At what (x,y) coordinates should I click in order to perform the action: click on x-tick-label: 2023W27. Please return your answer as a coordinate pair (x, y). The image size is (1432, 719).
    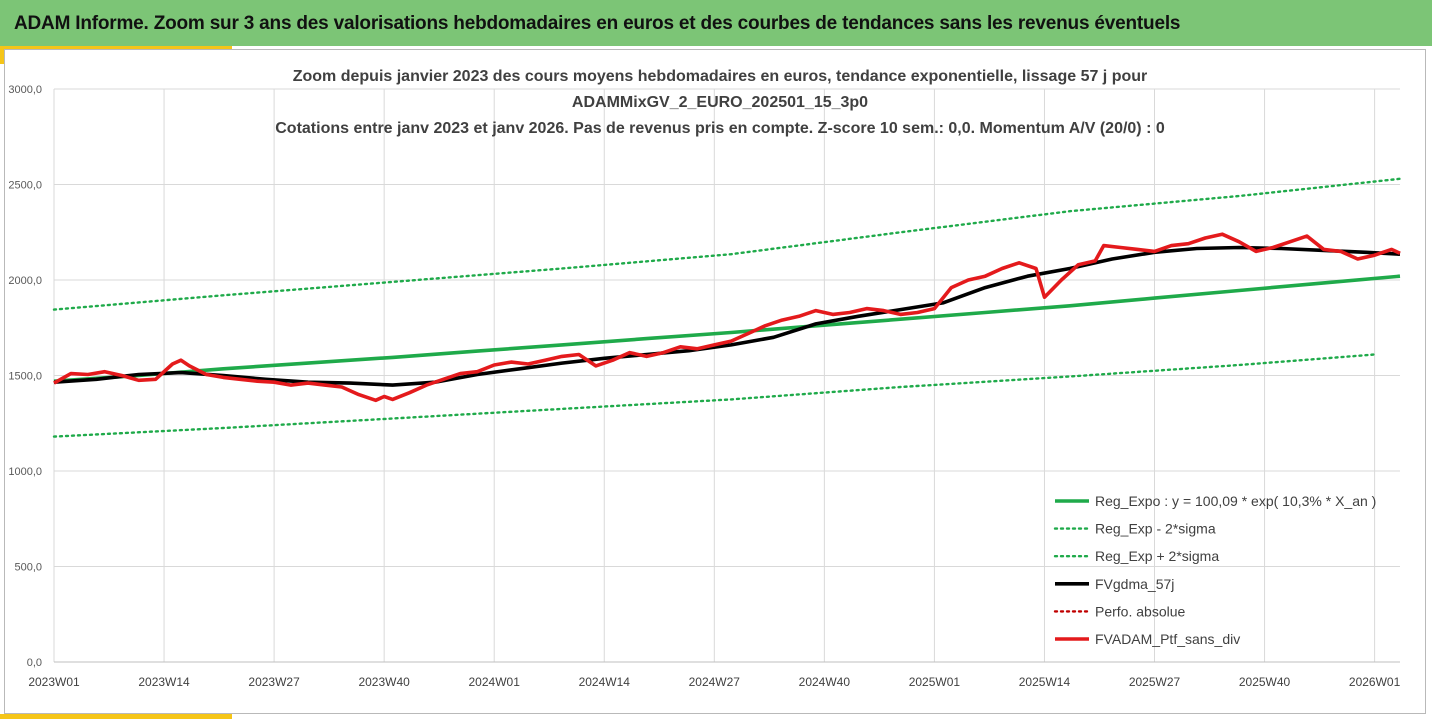
    Looking at the image, I should click on (274, 682).